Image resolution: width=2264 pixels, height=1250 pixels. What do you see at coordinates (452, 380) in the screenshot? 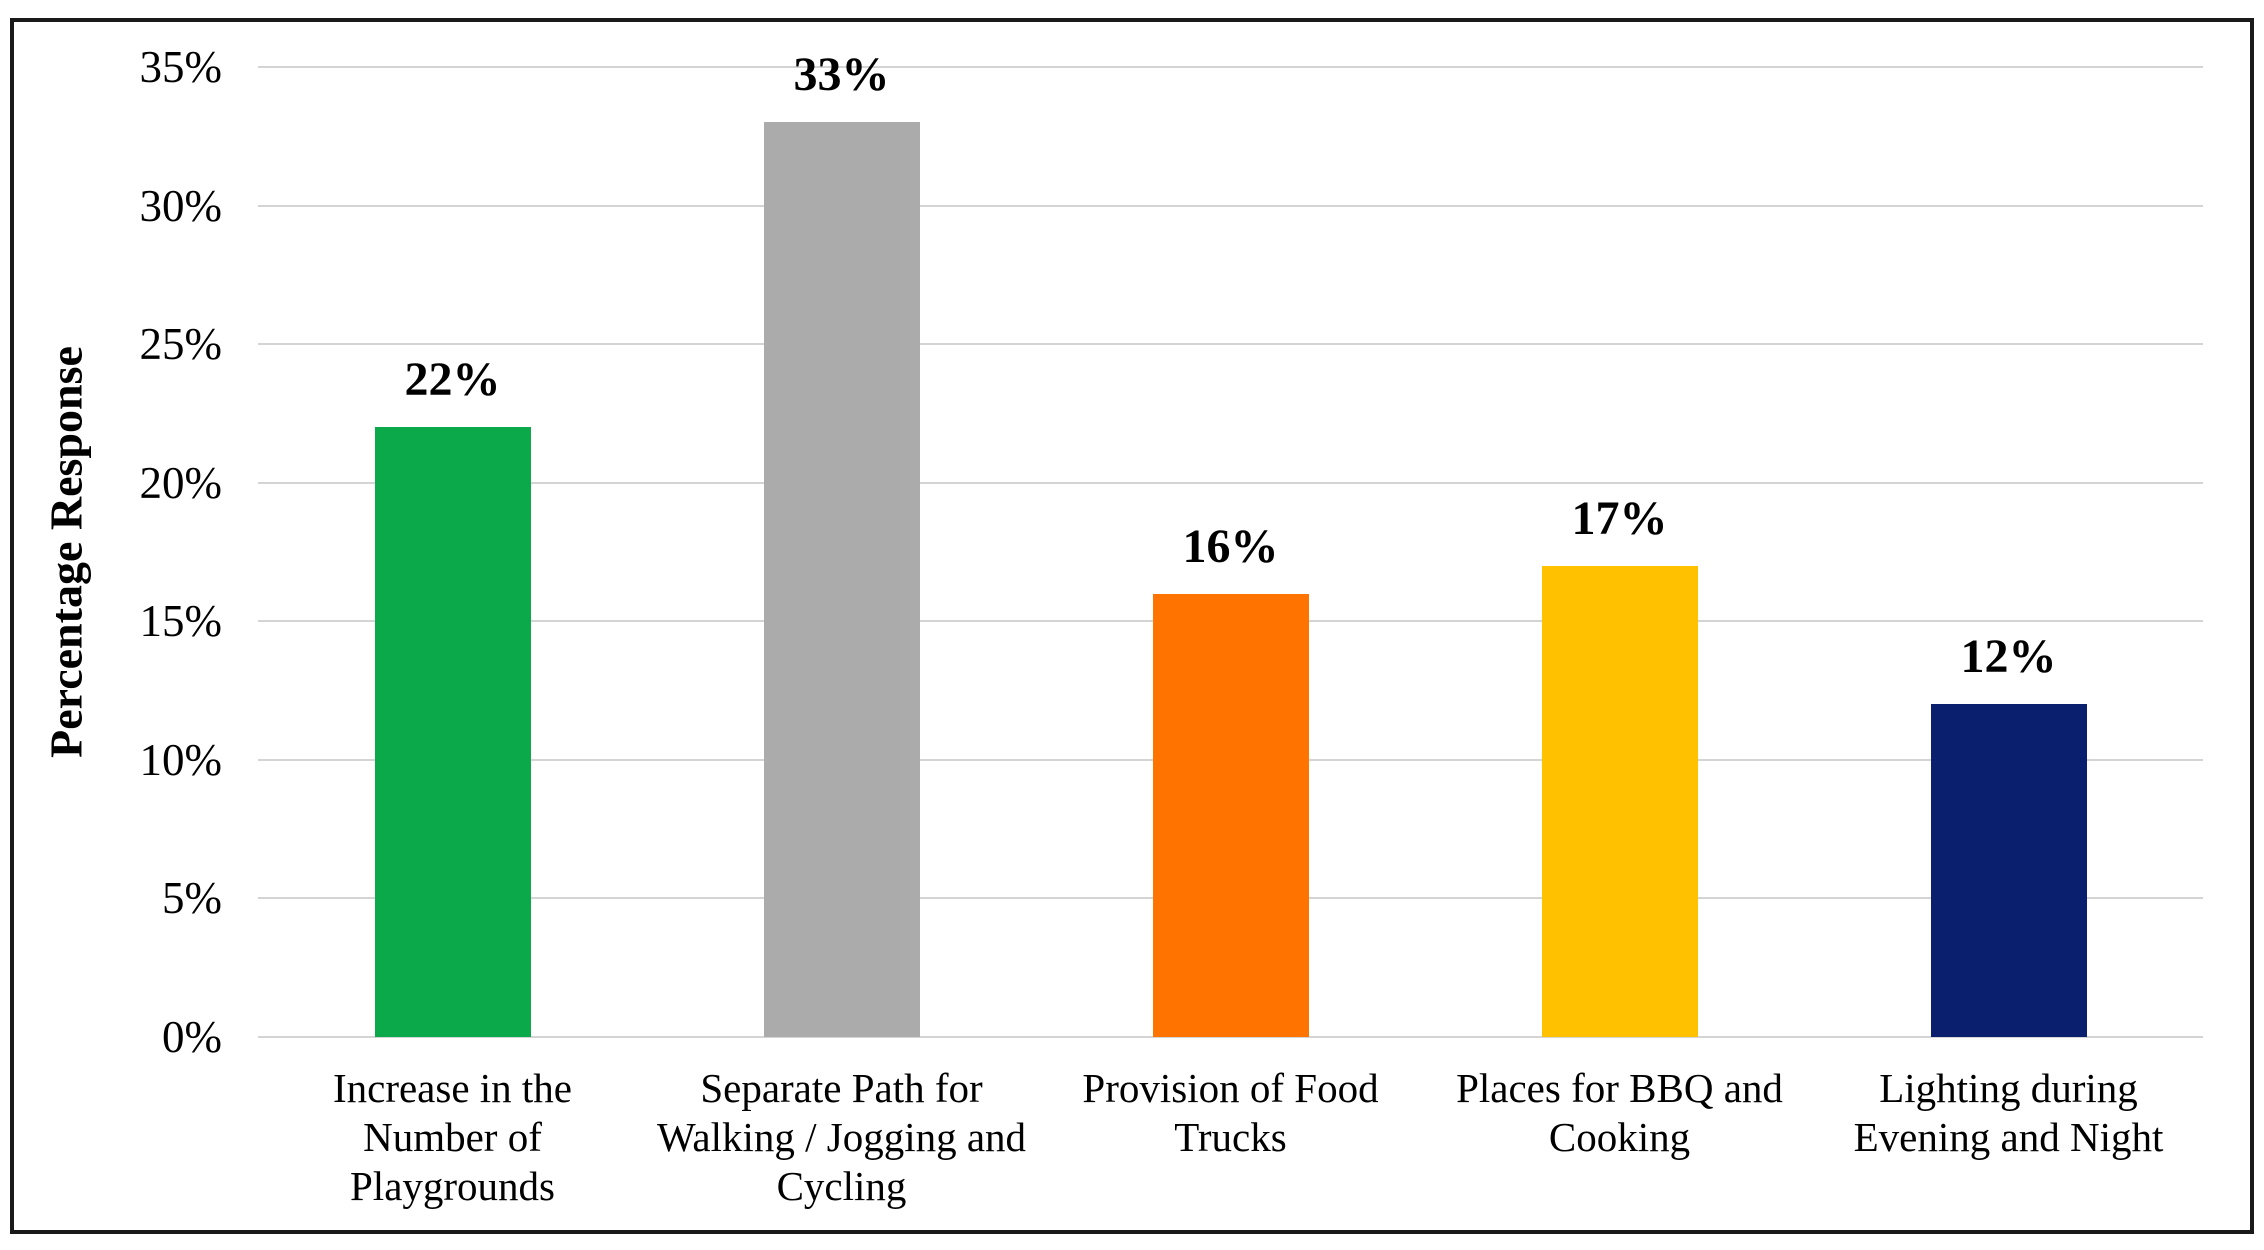
I see `bar-value-label: 22%` at bounding box center [452, 380].